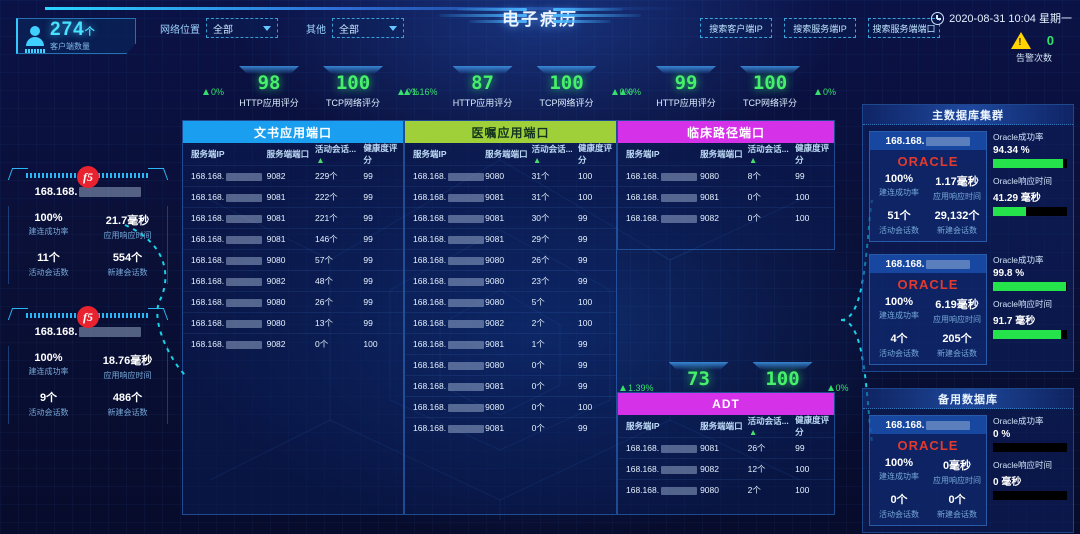 This screenshot has width=1080, height=534. Describe the element at coordinates (753, 432) in the screenshot. I see `sort-icon` at that location.